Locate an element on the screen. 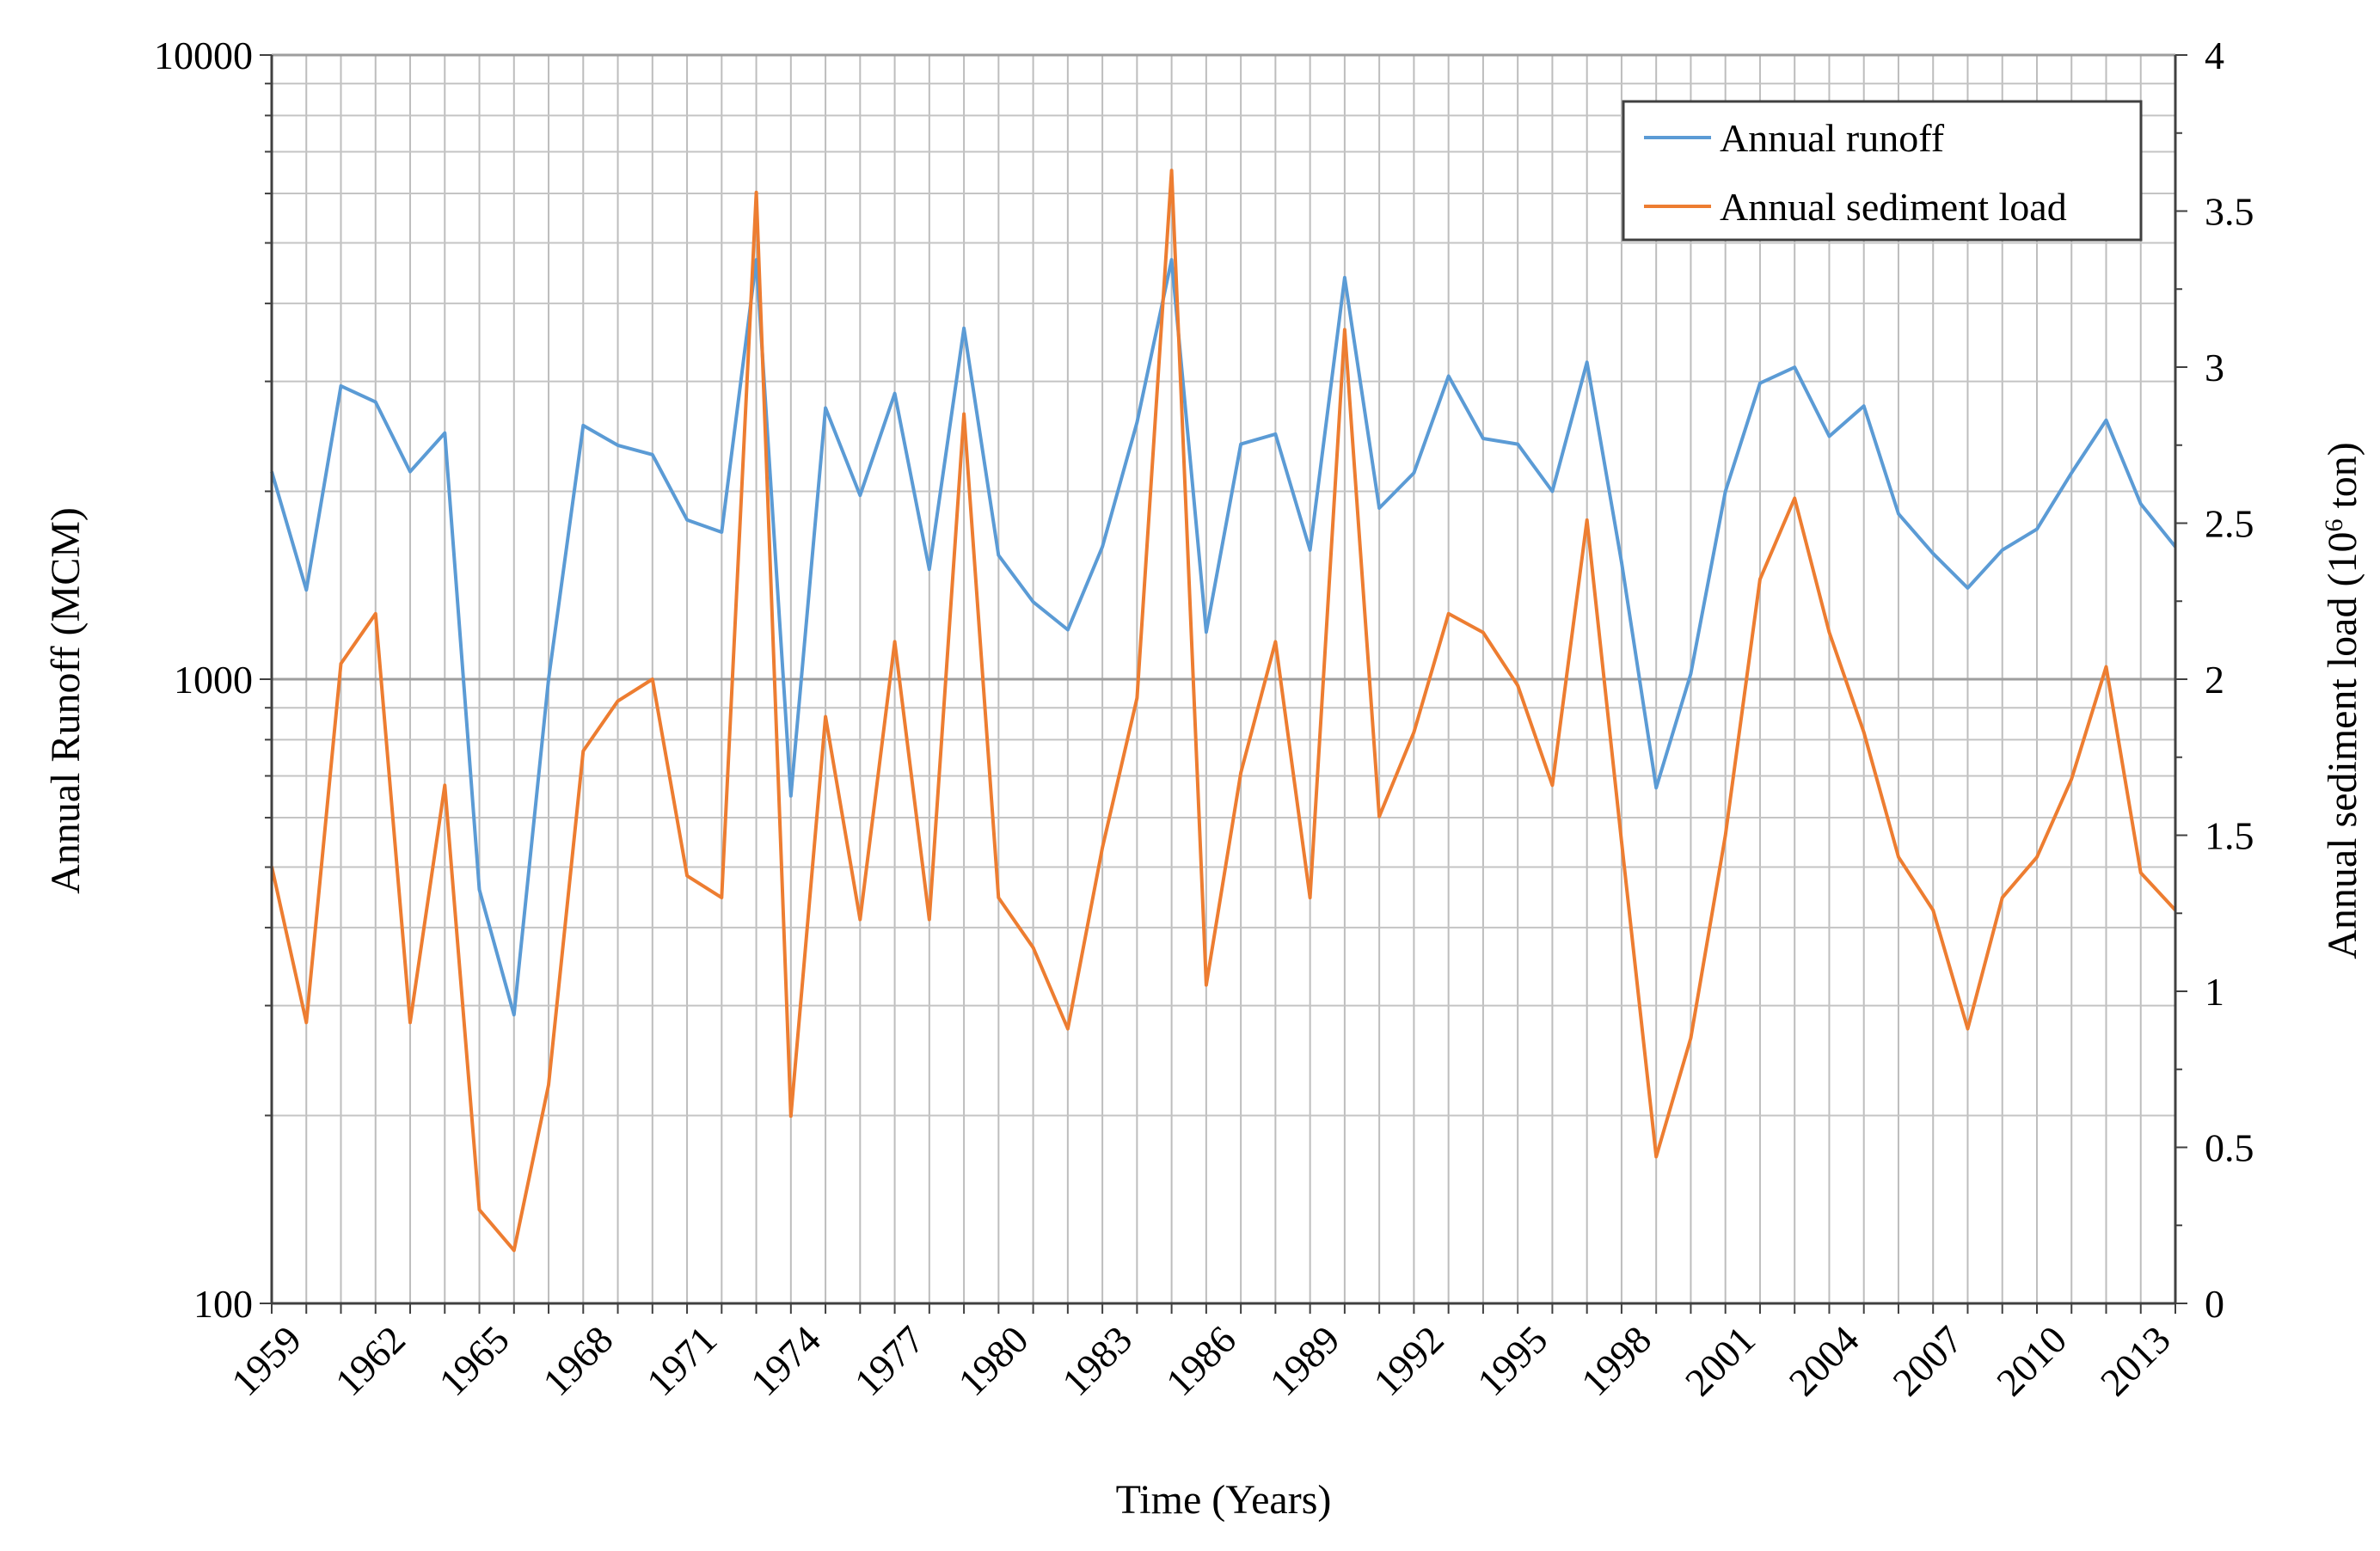  left-axis-tick-label: 1000 is located at coordinates (213, 680).